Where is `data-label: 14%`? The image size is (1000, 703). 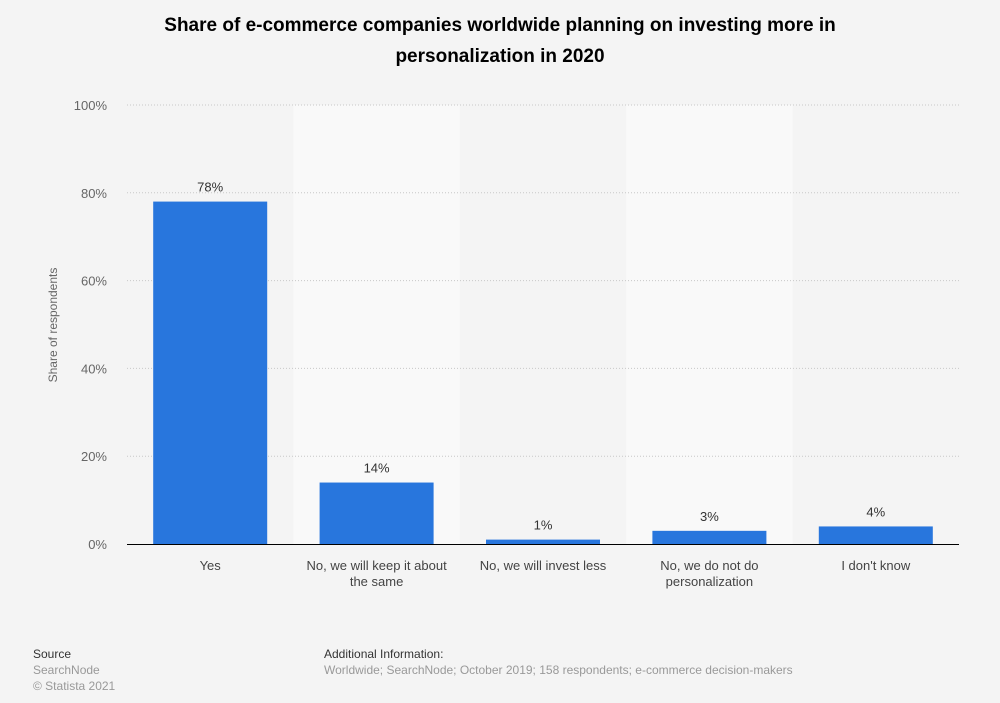 data-label: 14% is located at coordinates (377, 468).